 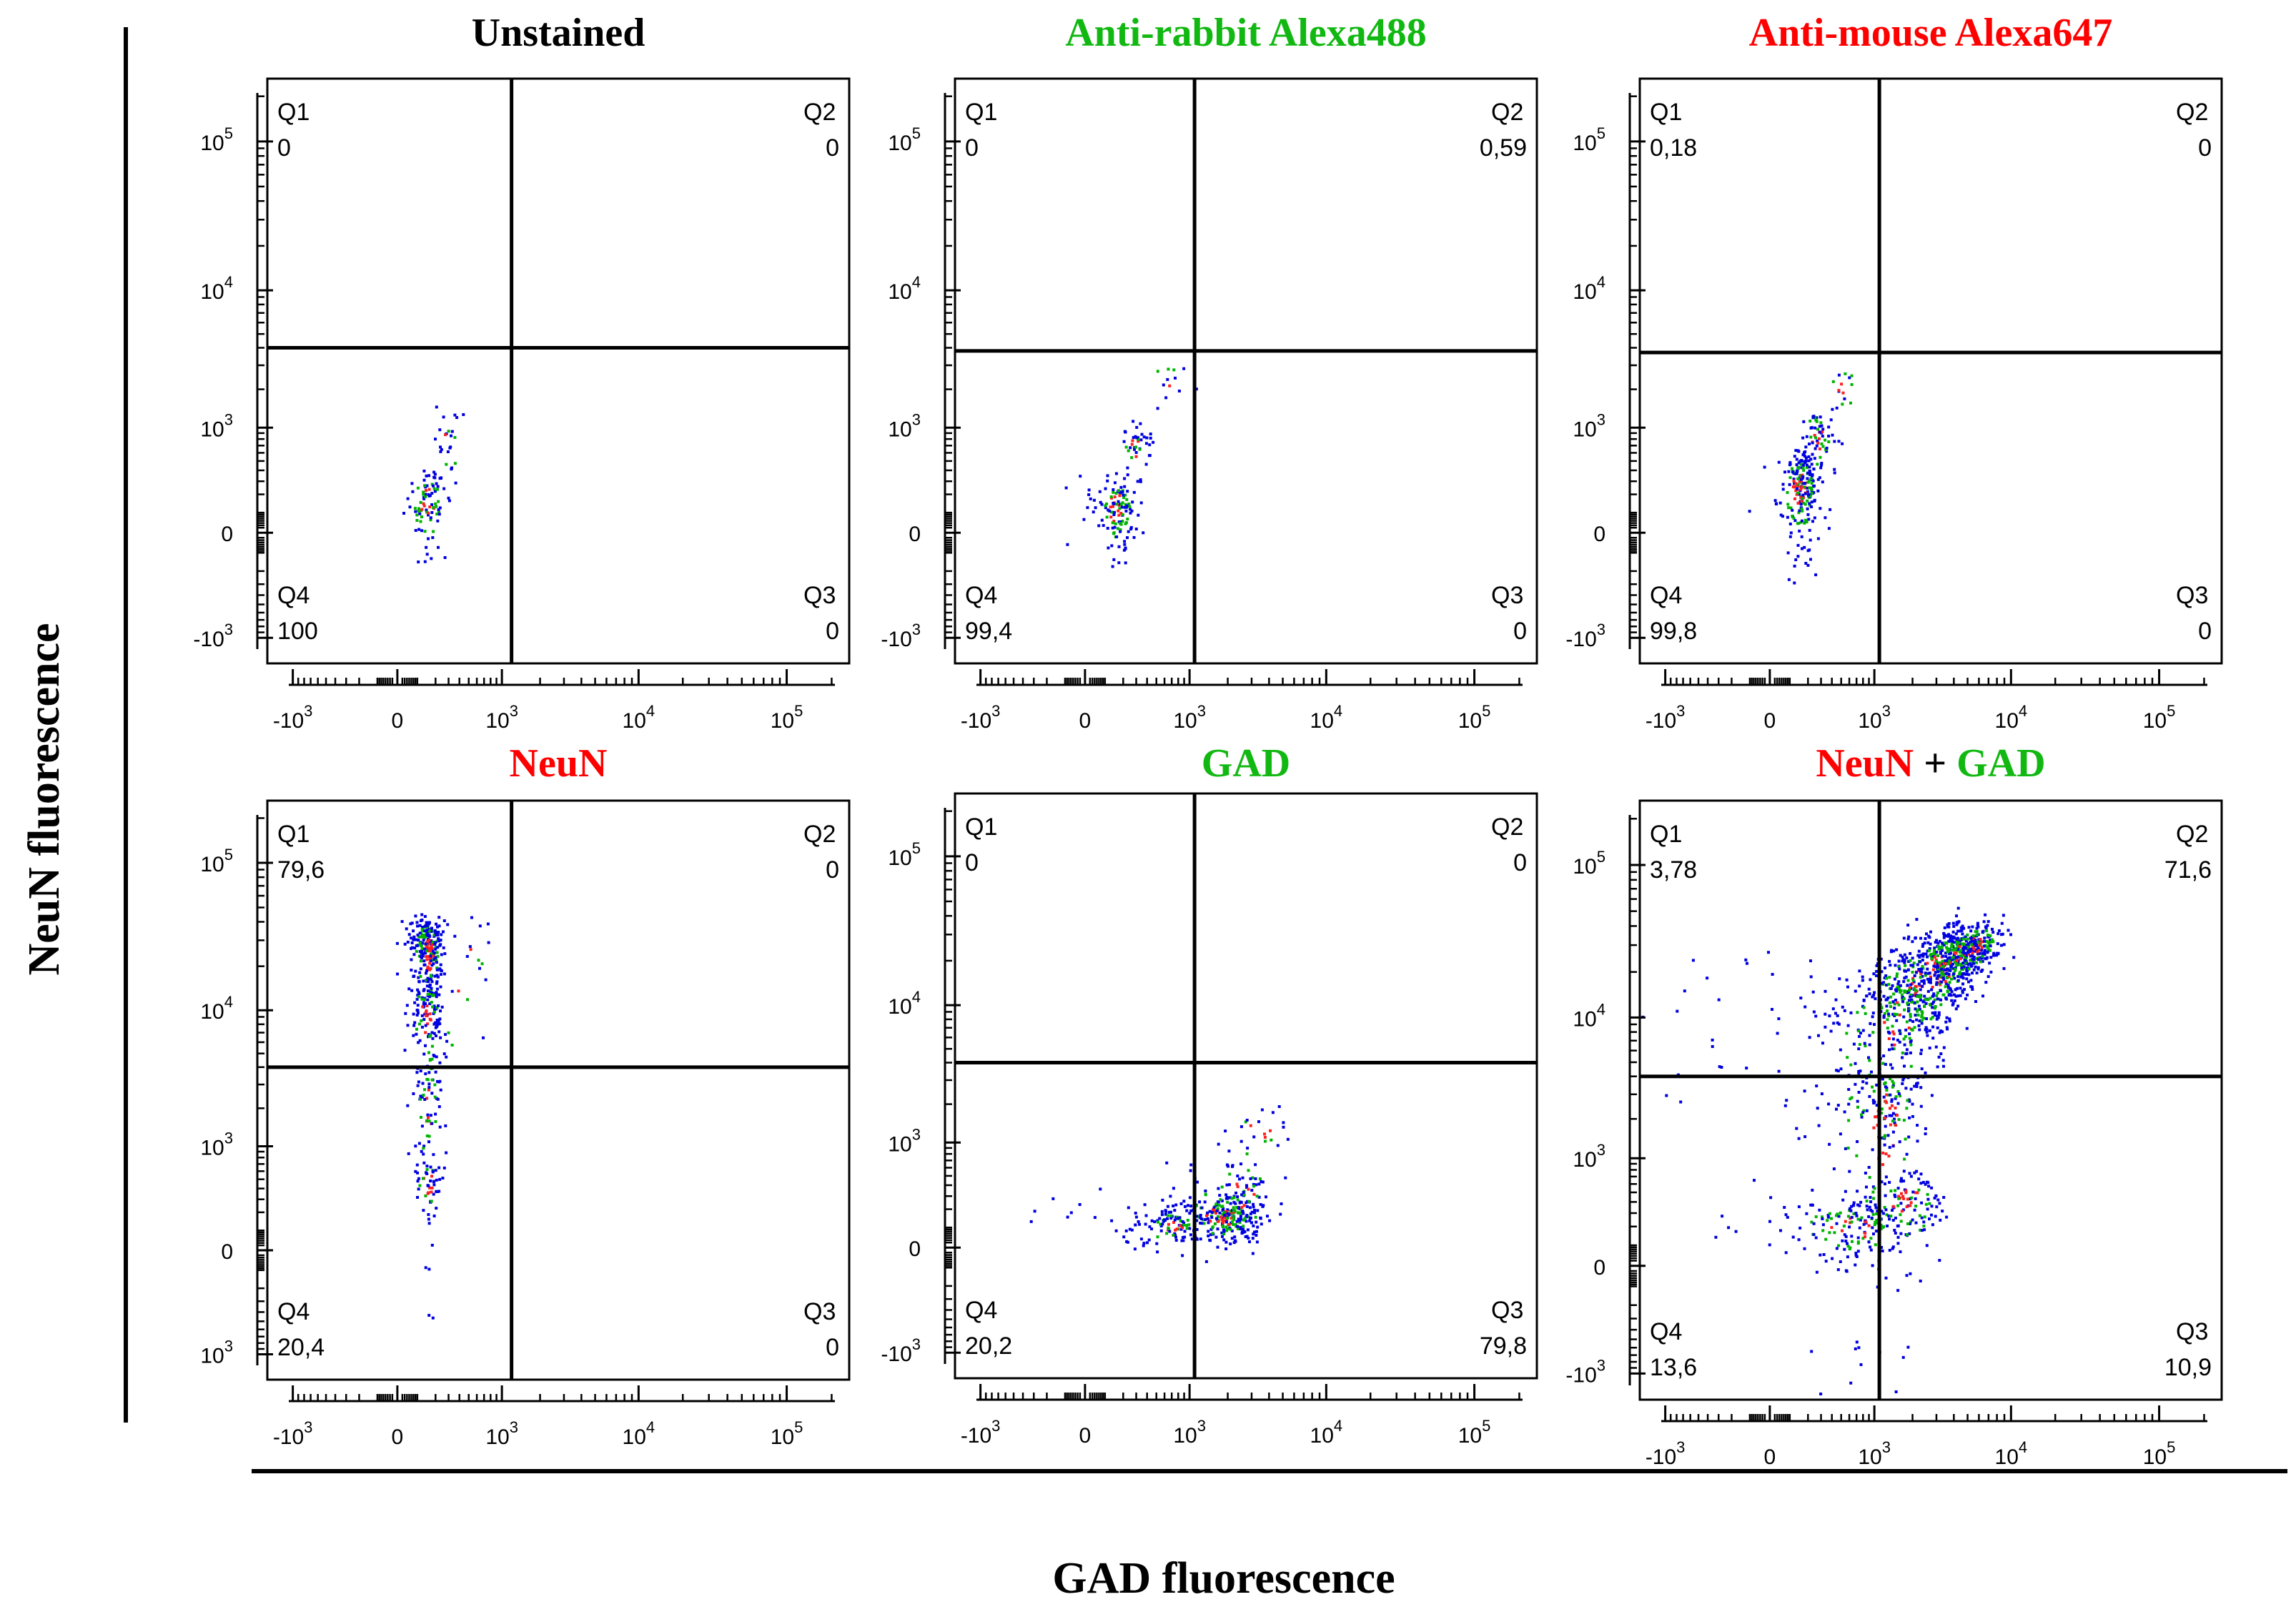 I want to click on plot-title-part: NeuN, so click(x=1865, y=763).